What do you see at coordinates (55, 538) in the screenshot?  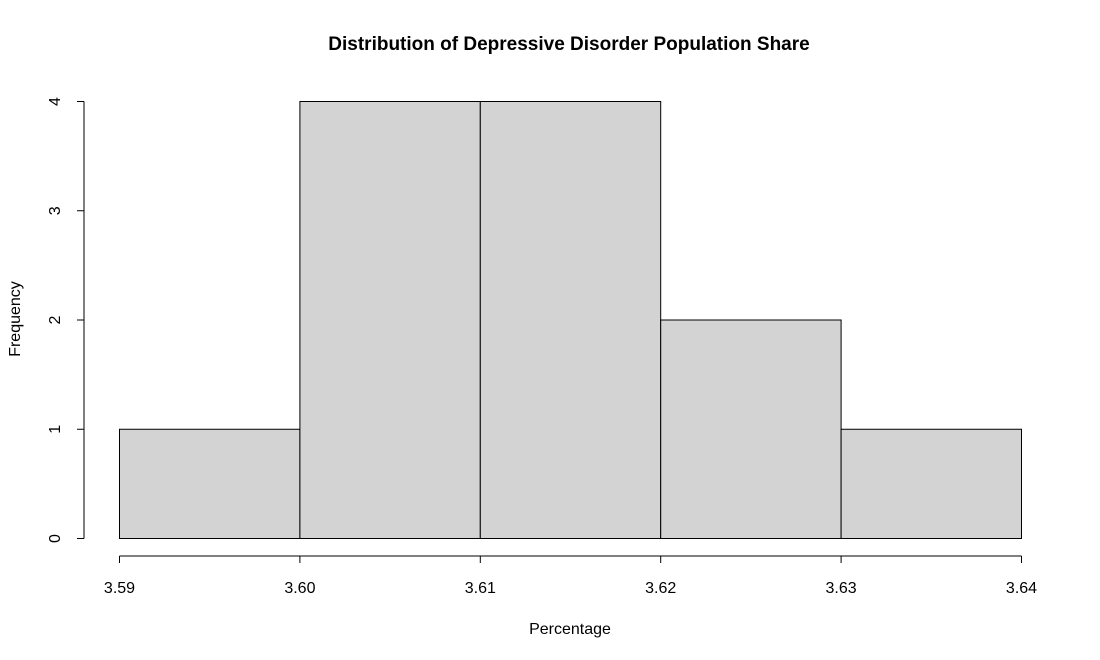 I see `y-tick-label: 0` at bounding box center [55, 538].